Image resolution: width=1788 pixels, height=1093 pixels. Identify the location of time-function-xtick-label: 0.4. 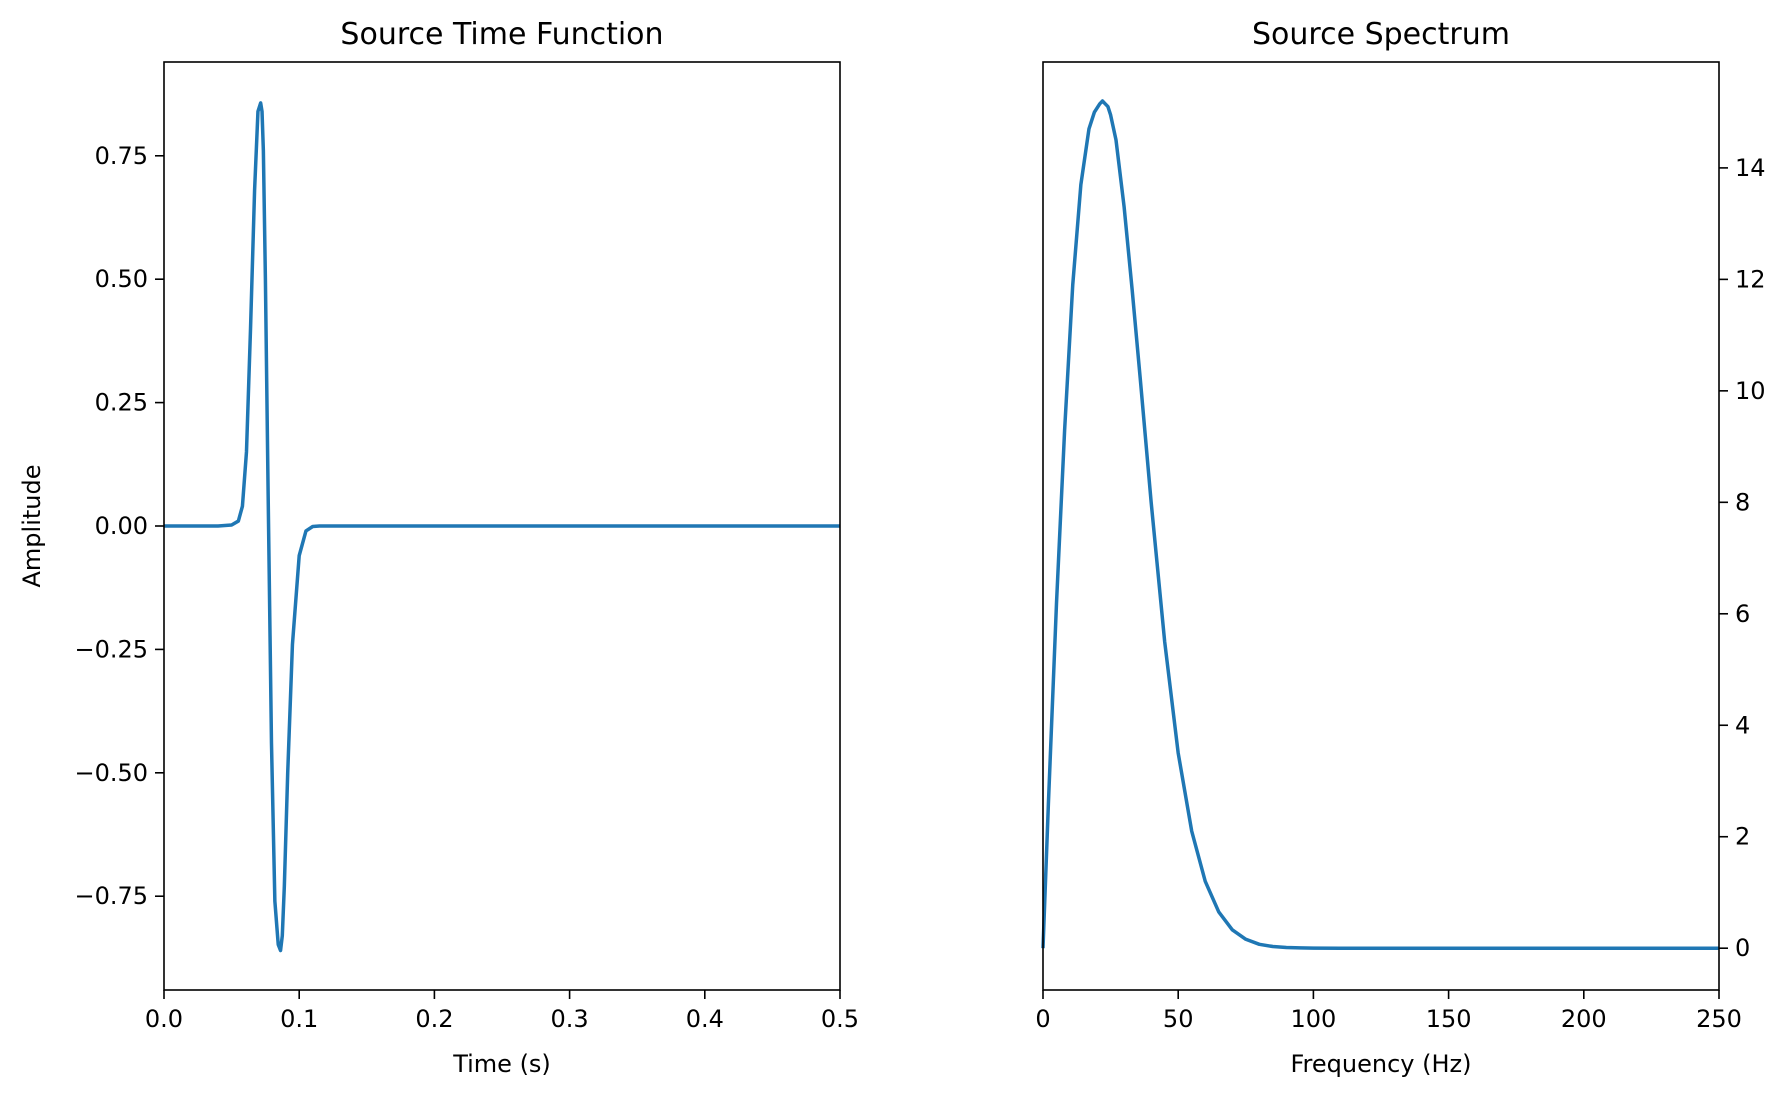
(705, 1019).